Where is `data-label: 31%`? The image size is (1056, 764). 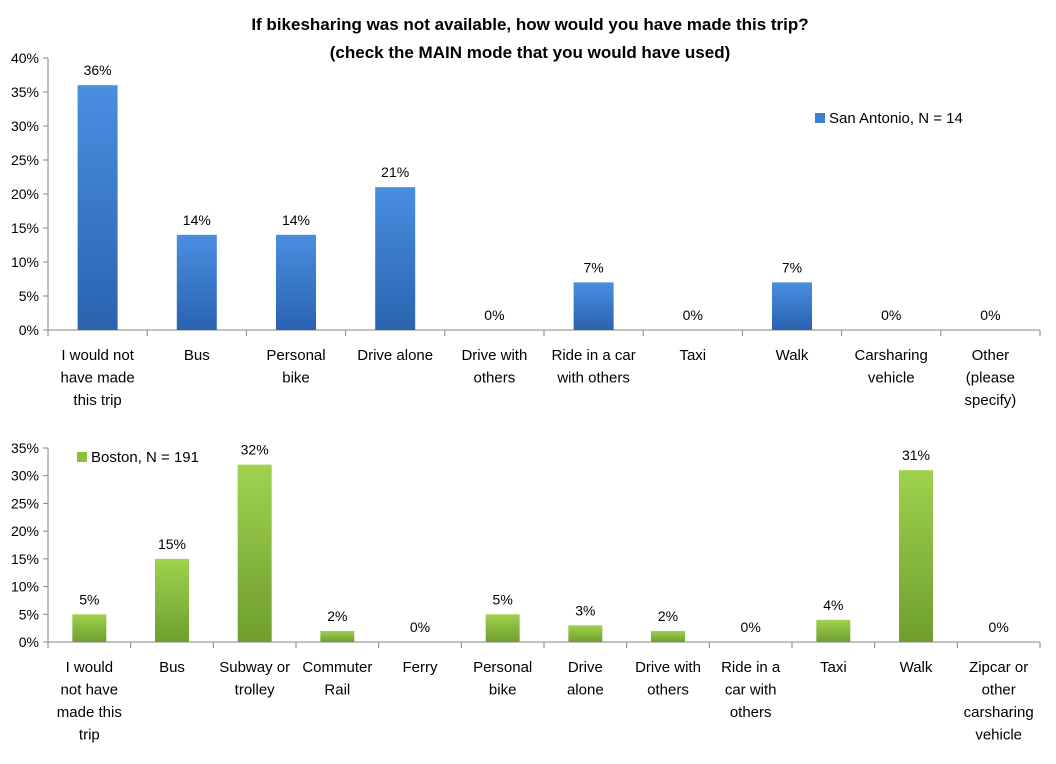
data-label: 31% is located at coordinates (916, 455).